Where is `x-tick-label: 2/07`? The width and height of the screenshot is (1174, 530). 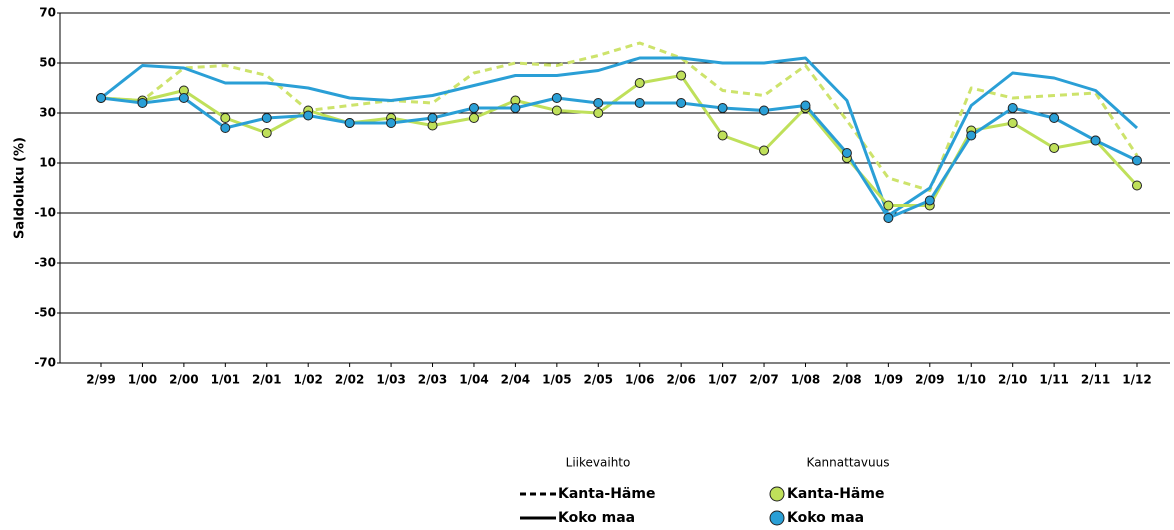 x-tick-label: 2/07 is located at coordinates (763, 380).